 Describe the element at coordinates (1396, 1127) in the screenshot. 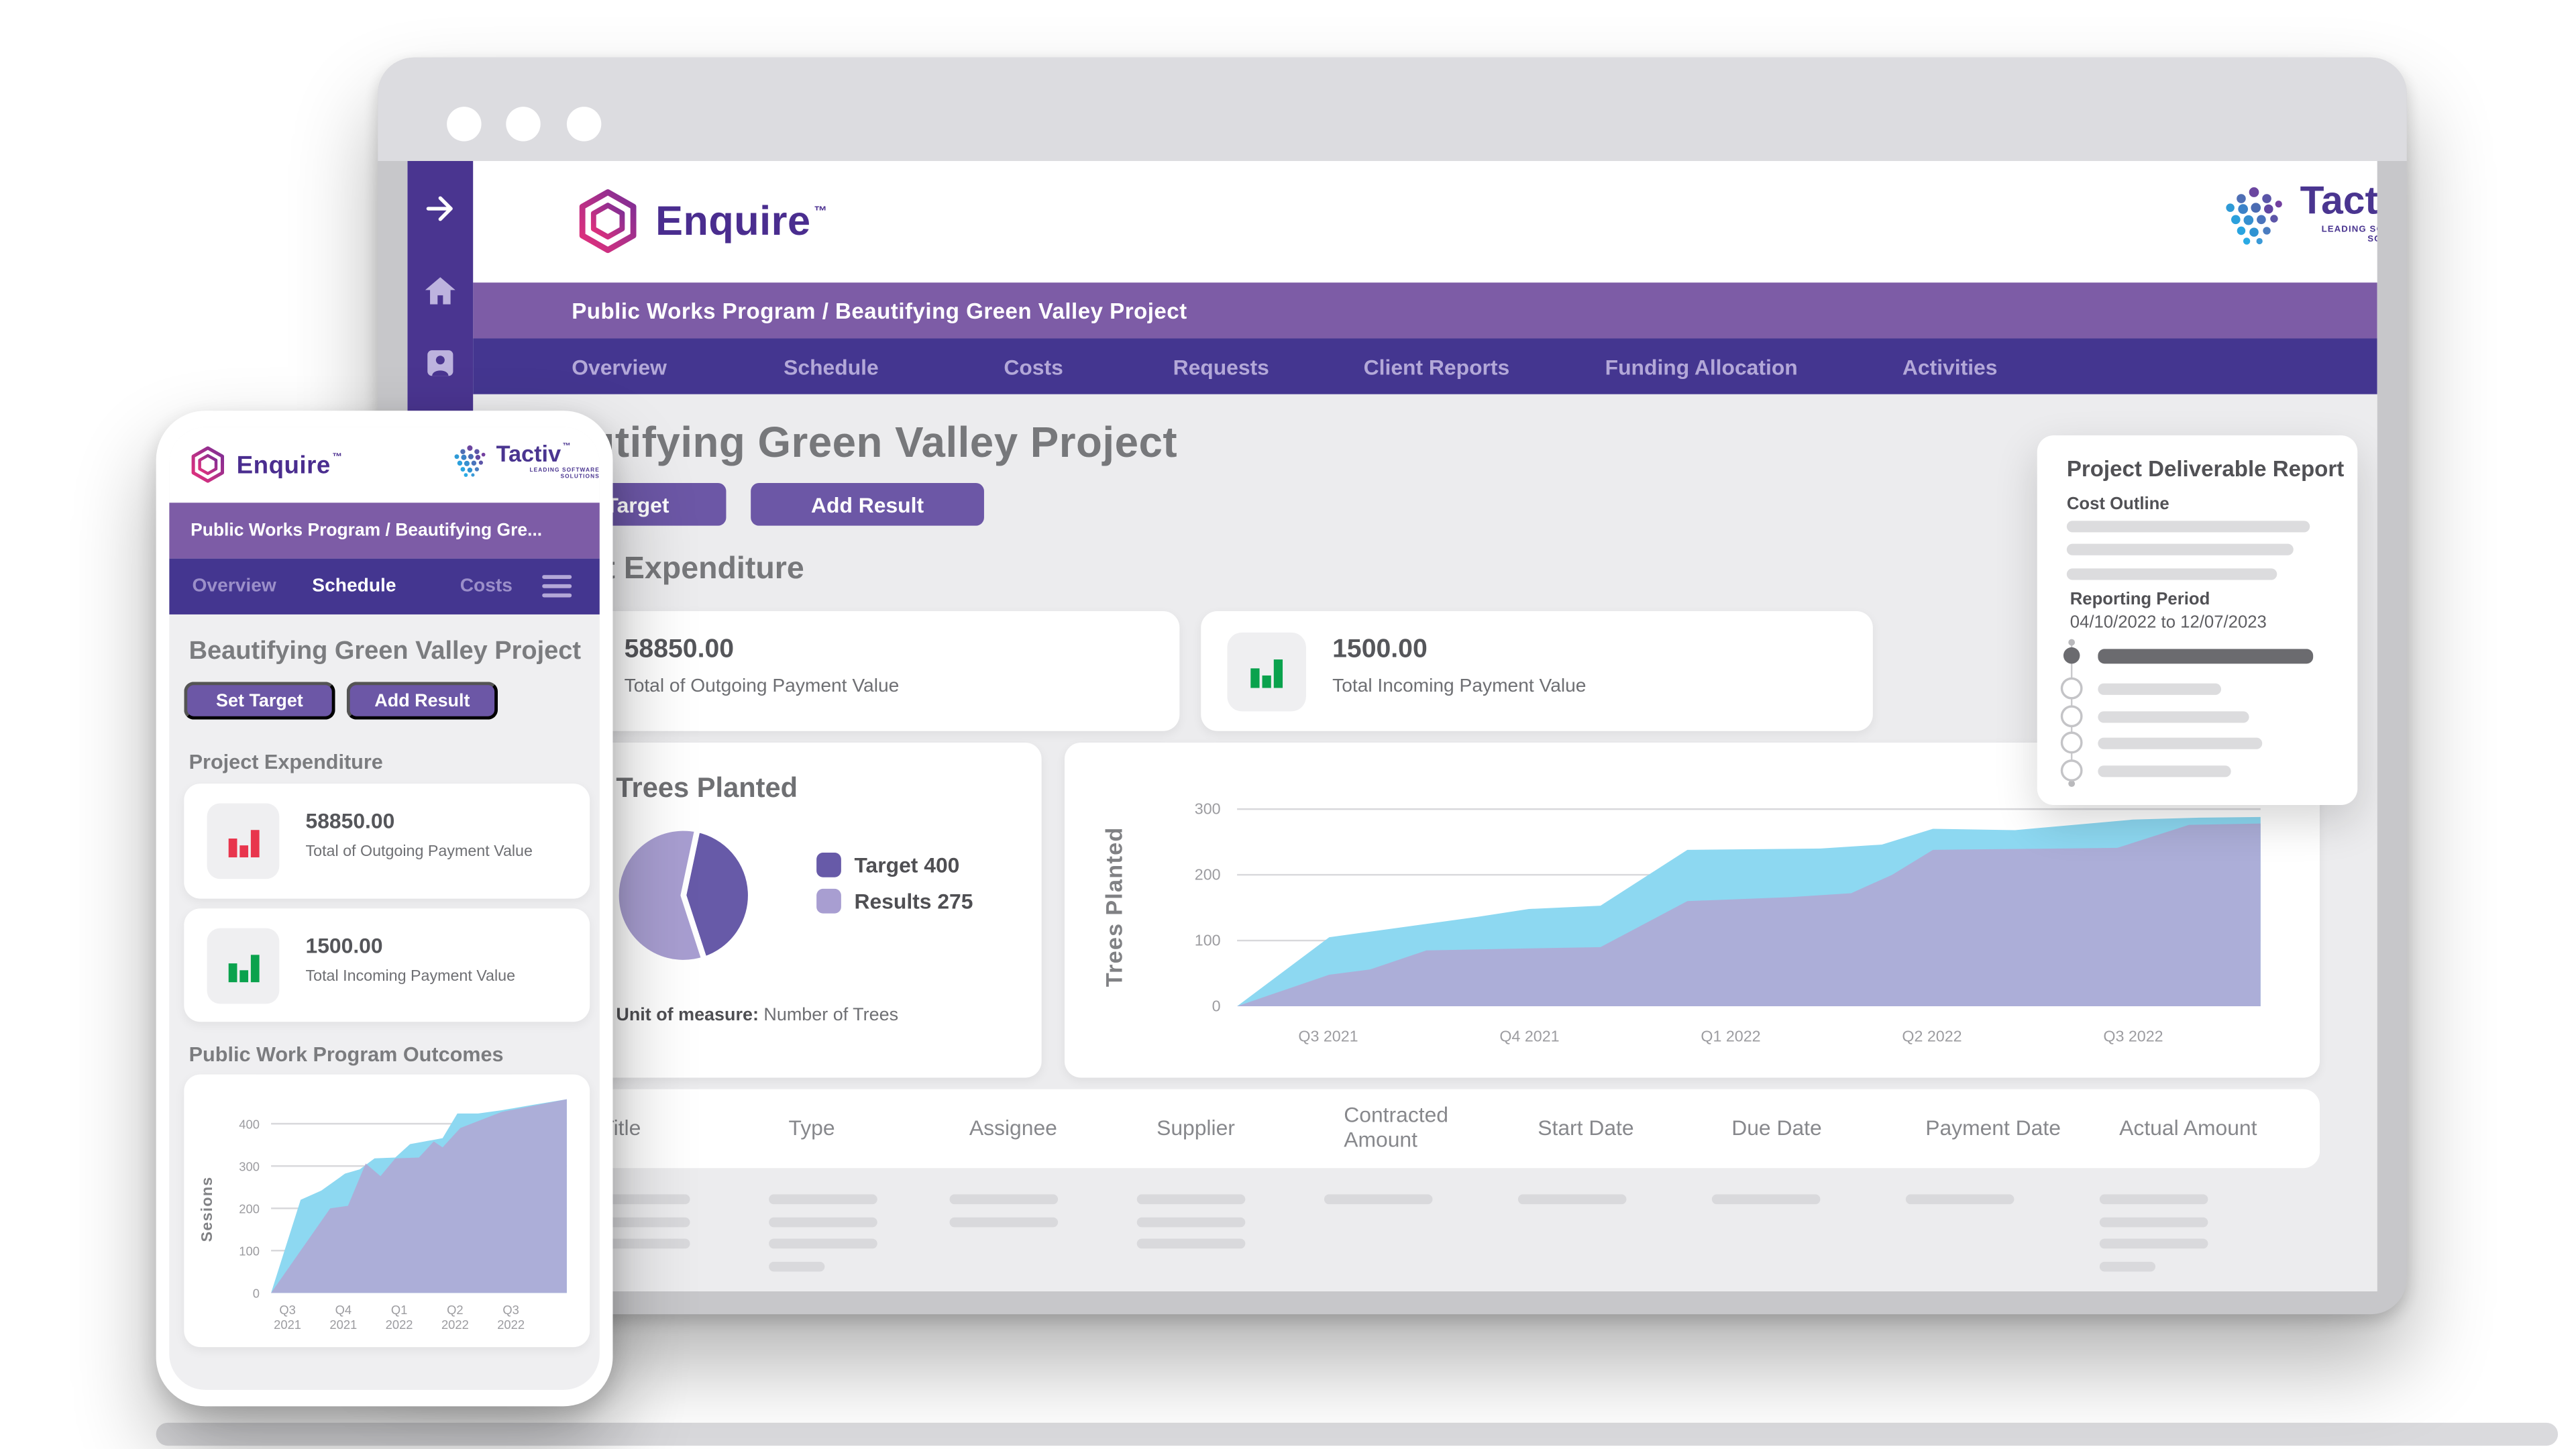

I see `col-contracted-amount: Contracted Amount` at that location.